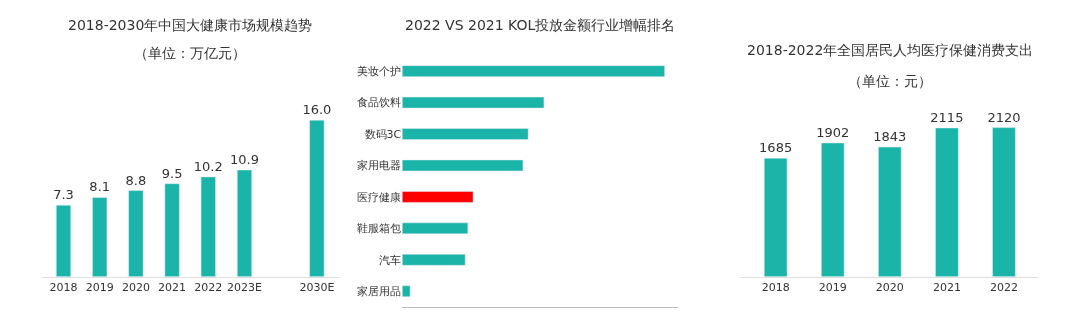  I want to click on data-label: 8.1, so click(100, 187).